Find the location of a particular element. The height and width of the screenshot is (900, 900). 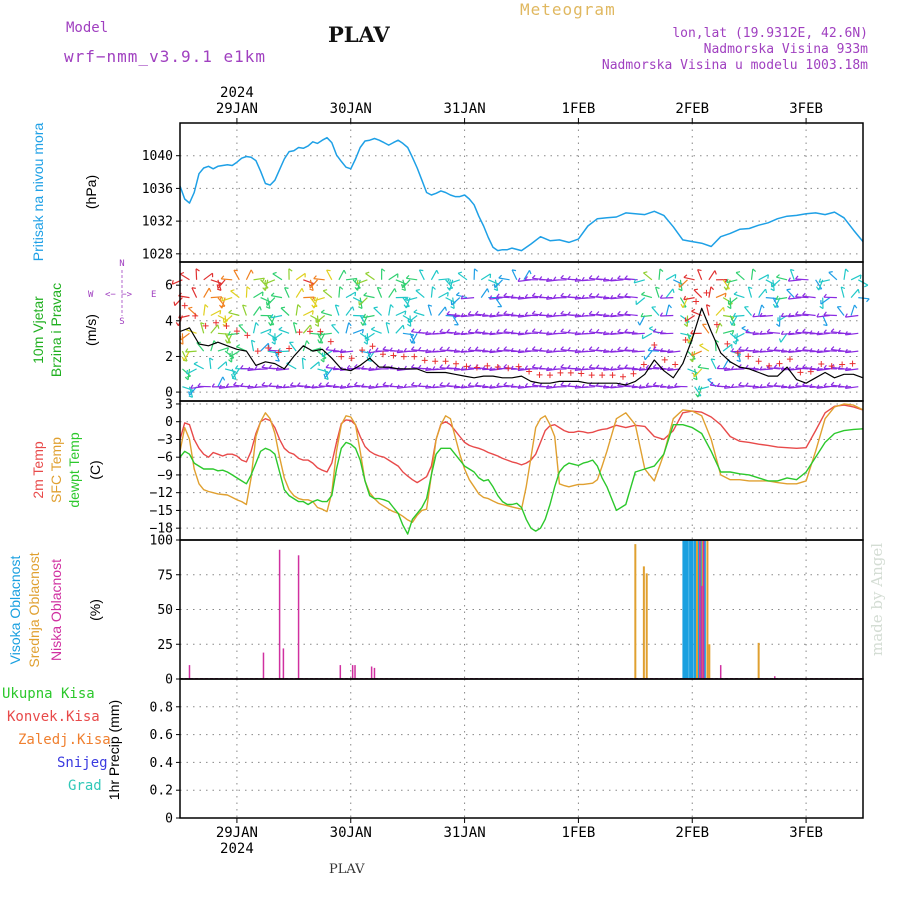

y-tick-label: 0 is located at coordinates (169, 680).